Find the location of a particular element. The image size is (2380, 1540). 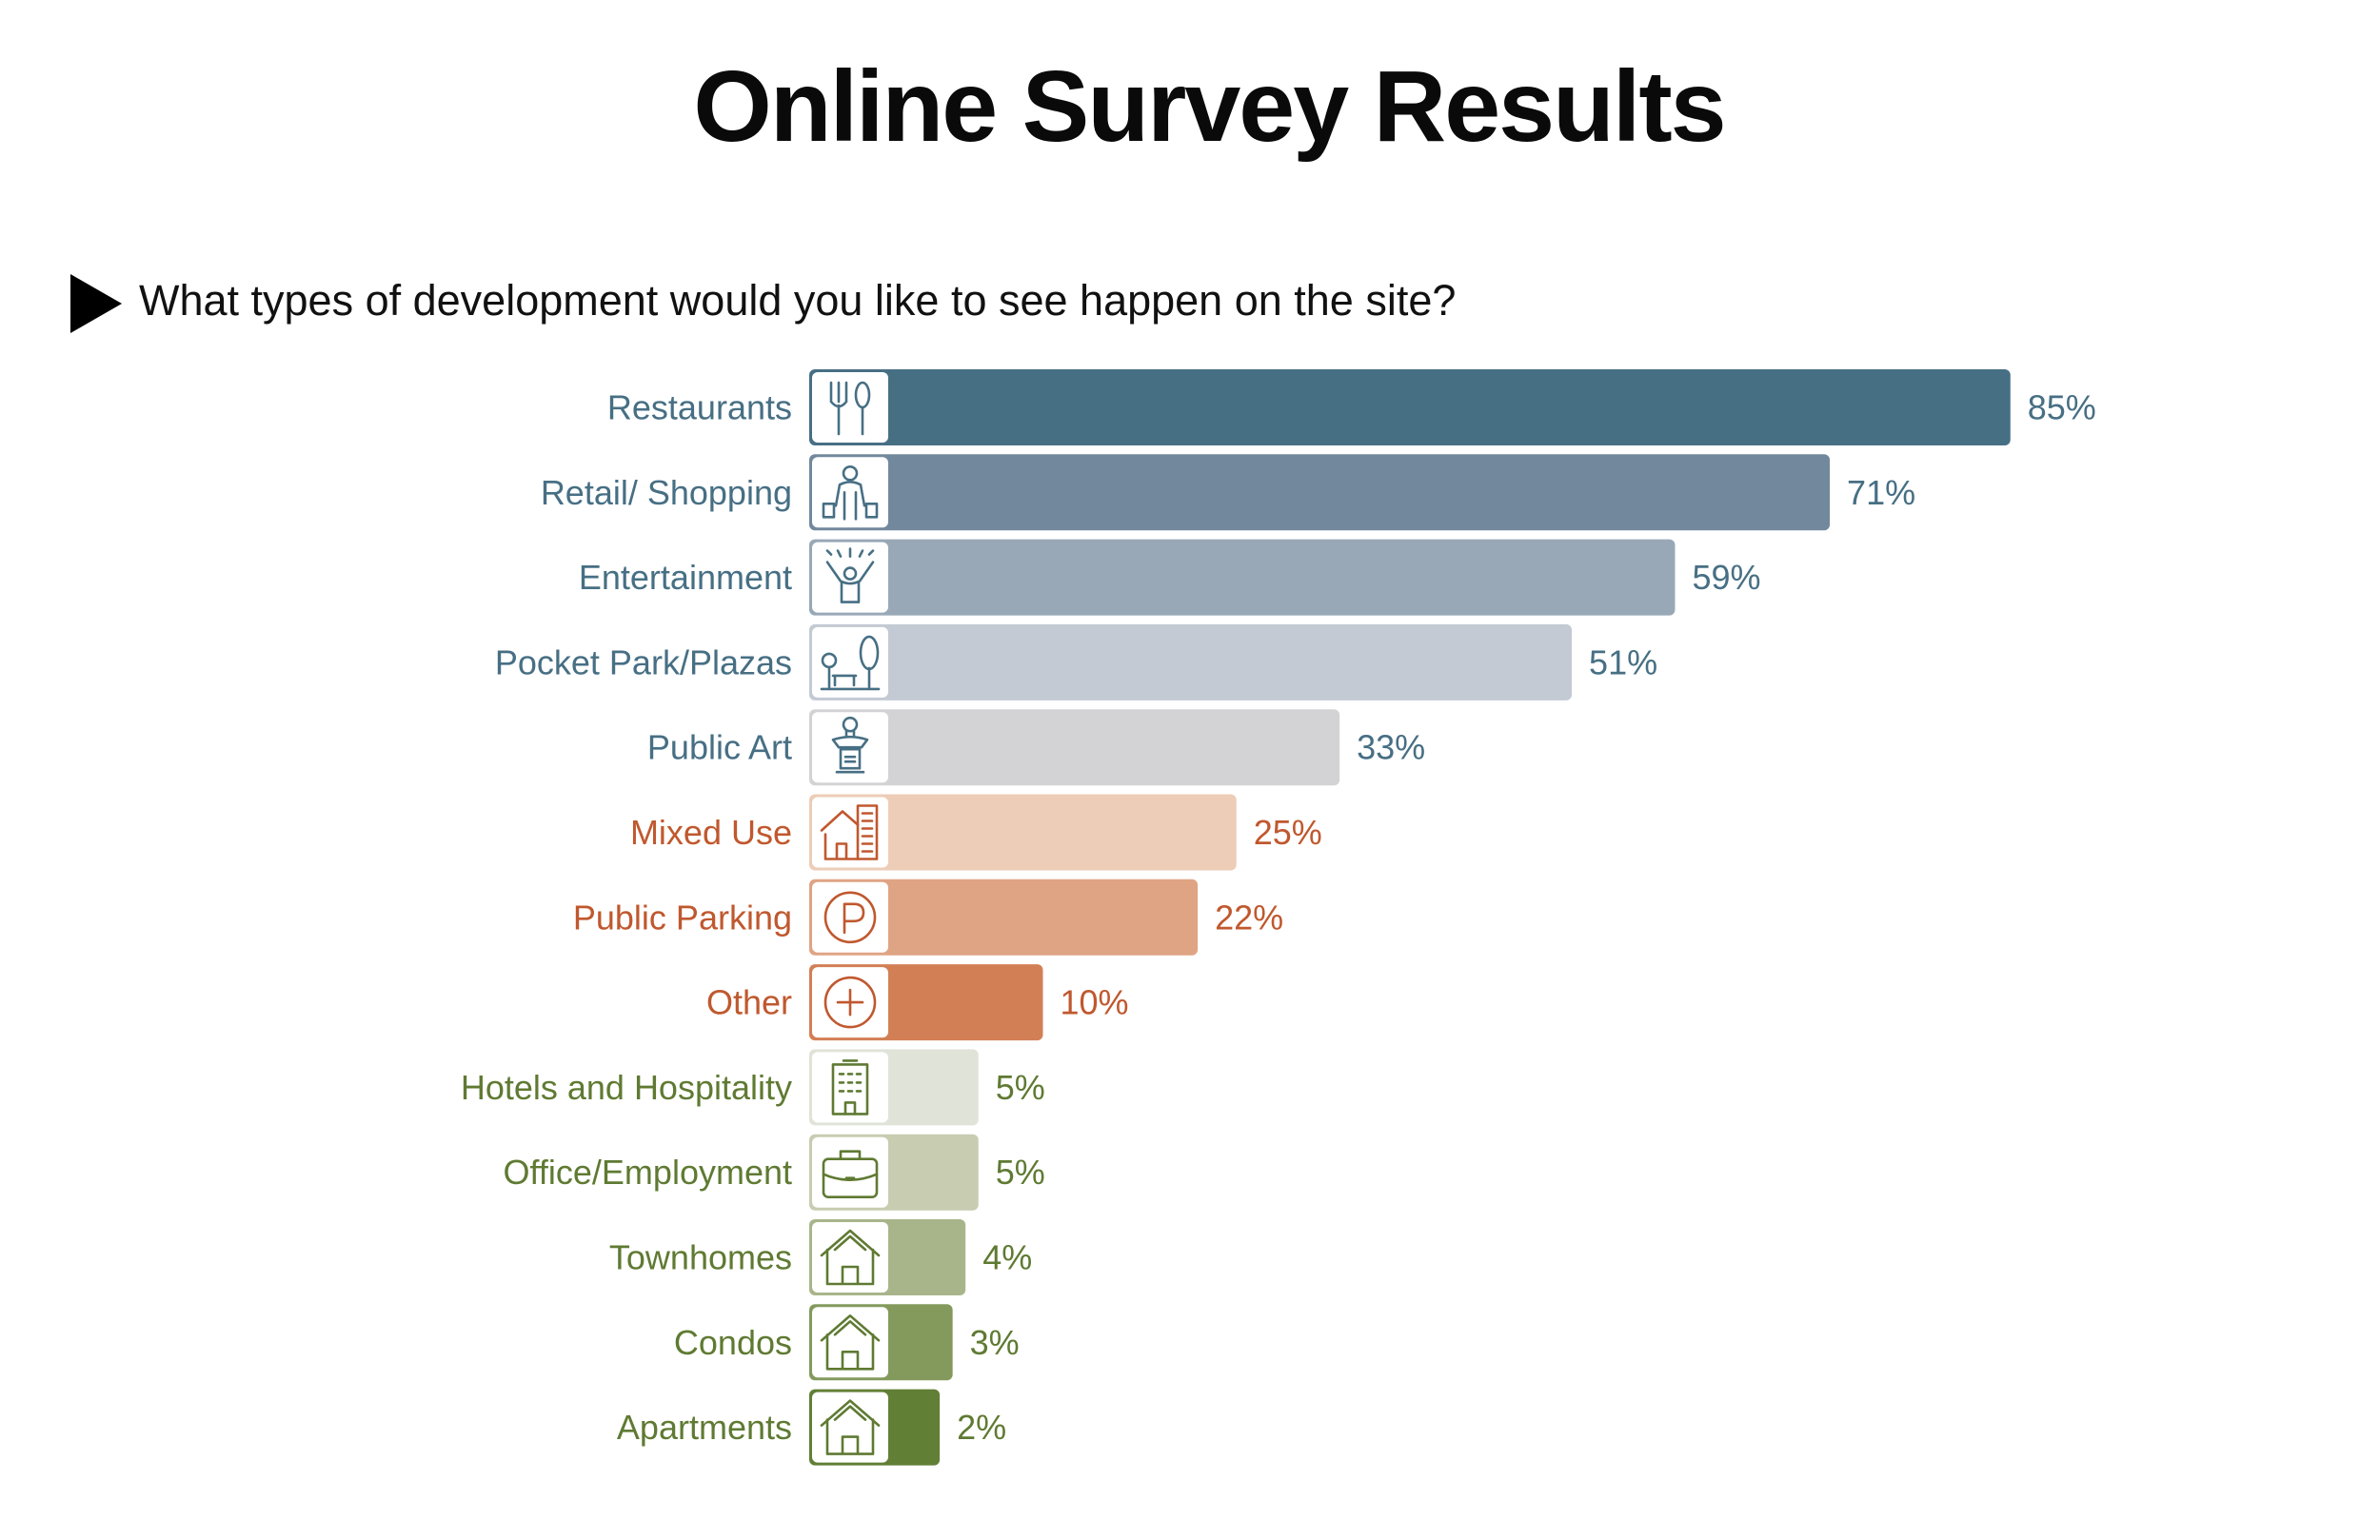

value-label: 51% is located at coordinates (1623, 661).